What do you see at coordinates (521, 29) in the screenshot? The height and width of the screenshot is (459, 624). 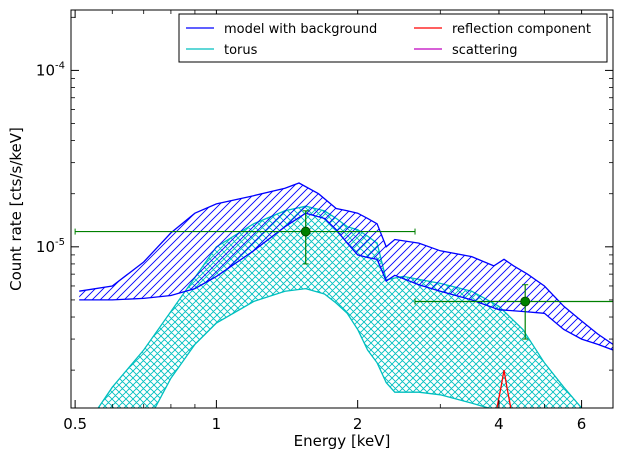 I see `legend-label-reflection: reflection component` at bounding box center [521, 29].